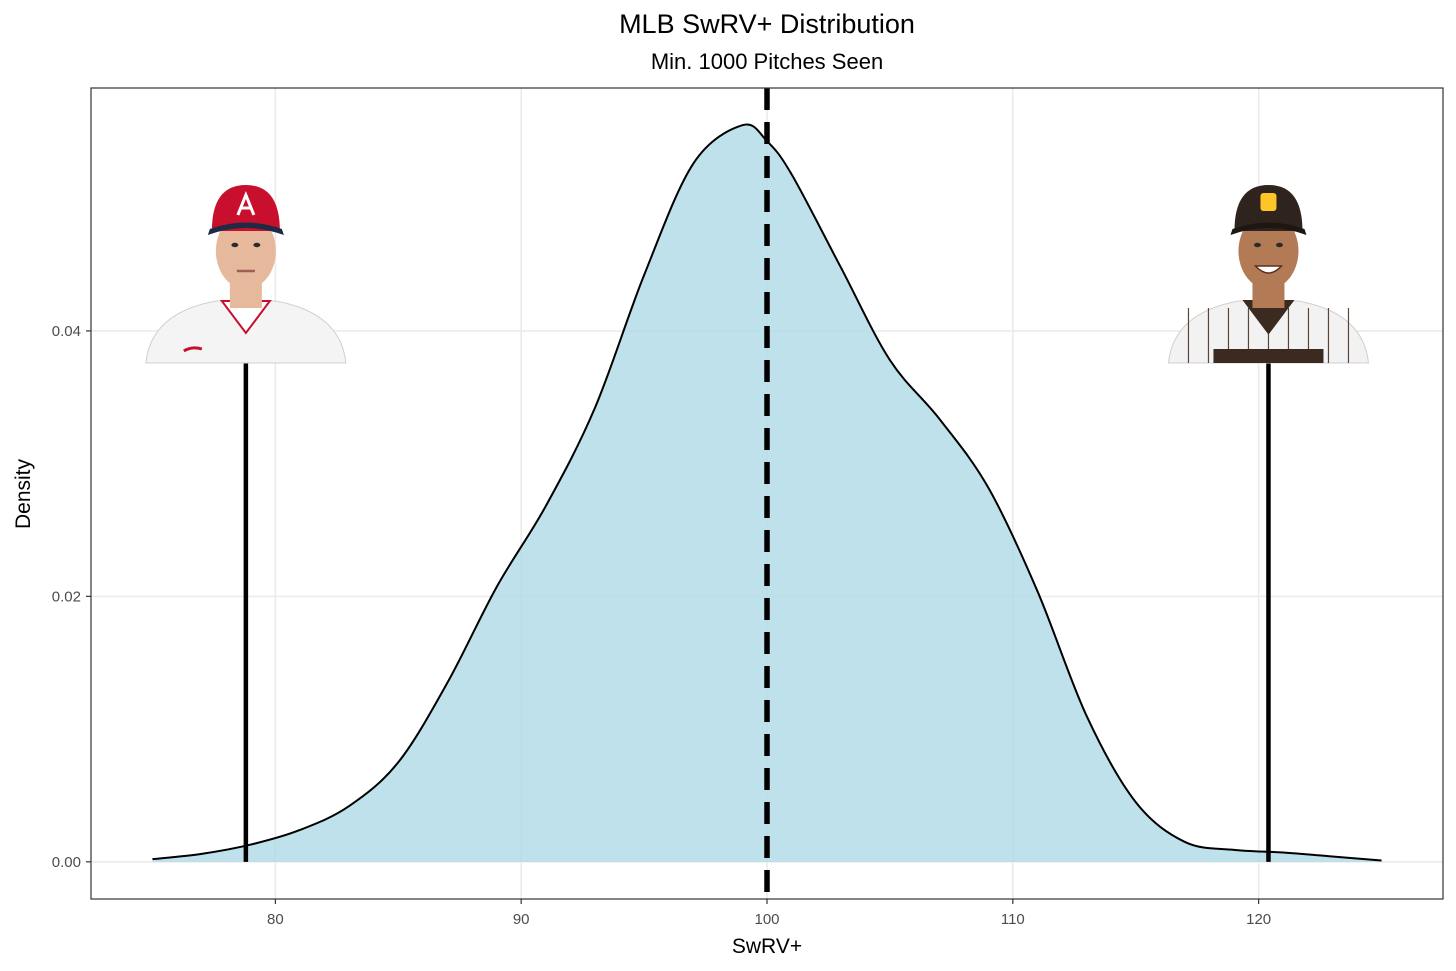 The image size is (1456, 971). I want to click on jersey-lettering-shape, so click(1268, 356).